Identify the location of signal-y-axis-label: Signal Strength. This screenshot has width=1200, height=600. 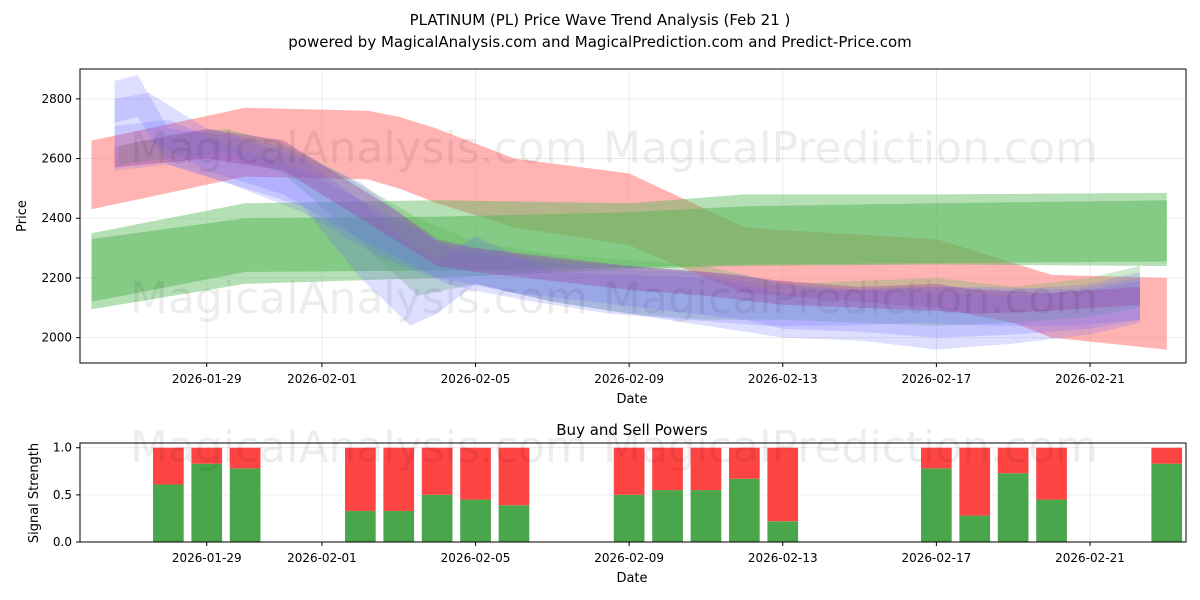
(34, 493).